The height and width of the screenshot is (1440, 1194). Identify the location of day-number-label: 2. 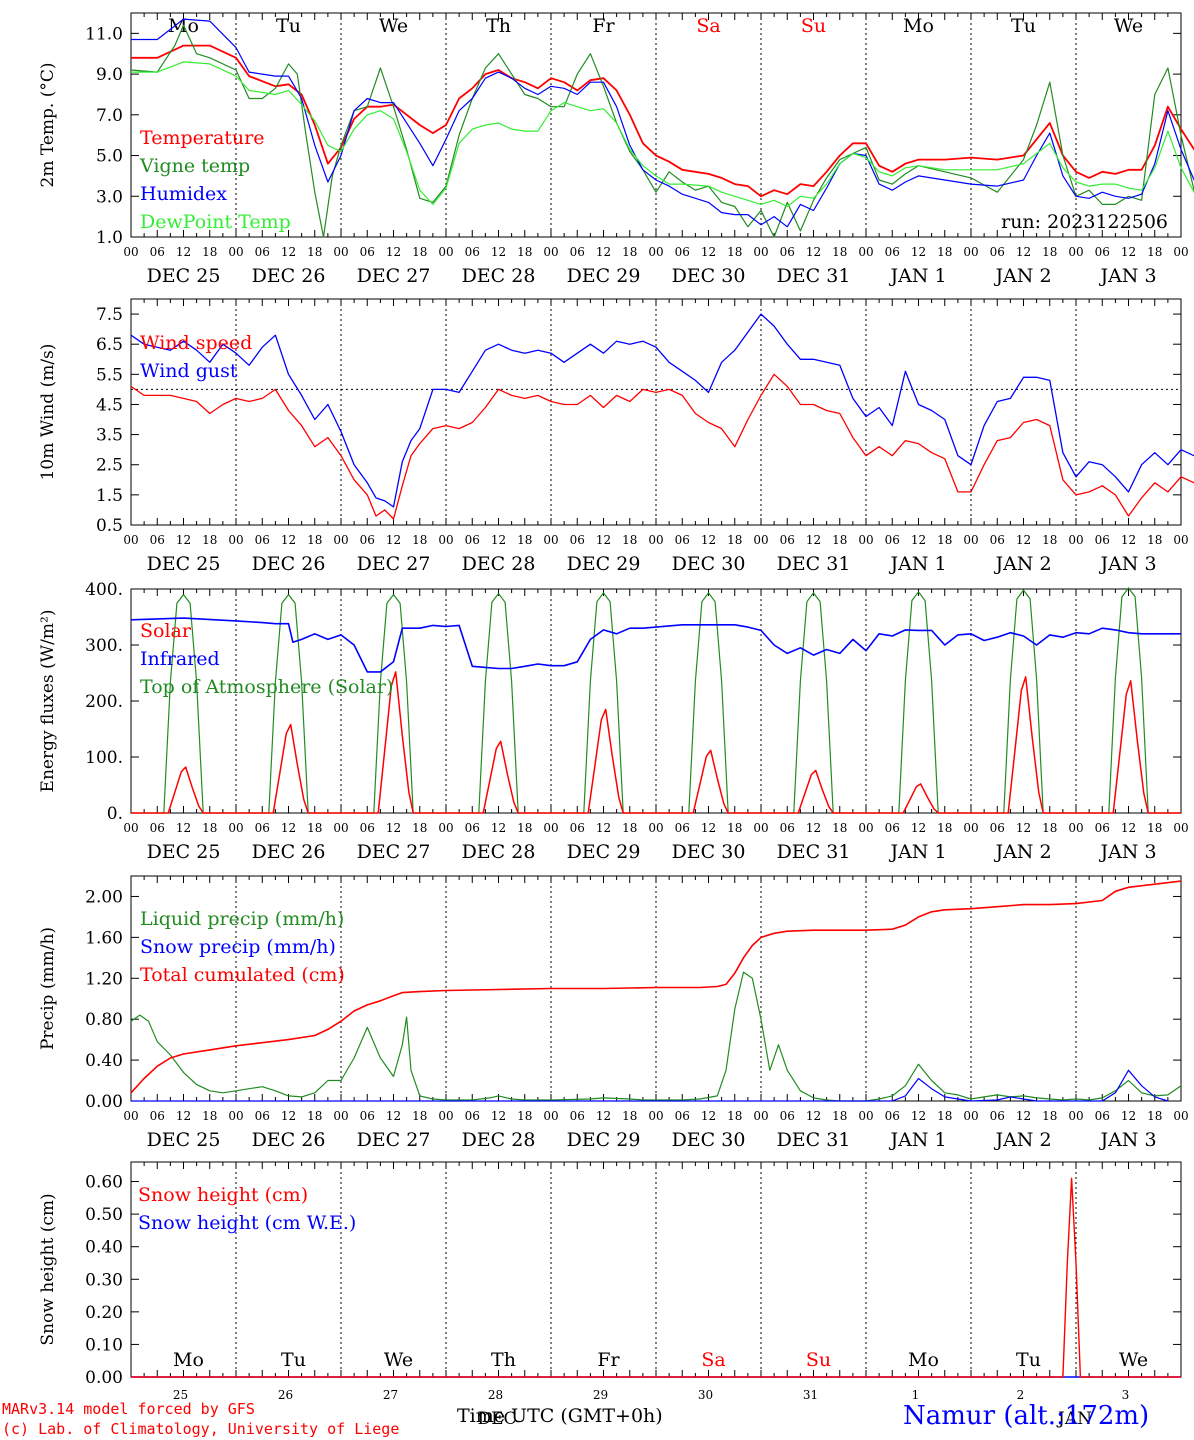
(1021, 1395).